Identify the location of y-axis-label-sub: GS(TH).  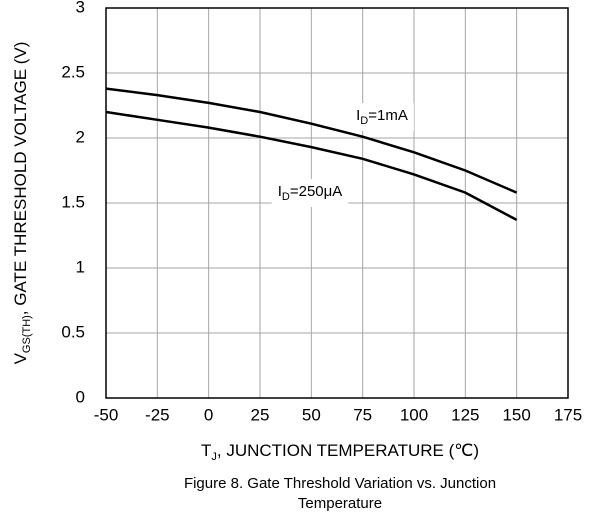
(27, 334).